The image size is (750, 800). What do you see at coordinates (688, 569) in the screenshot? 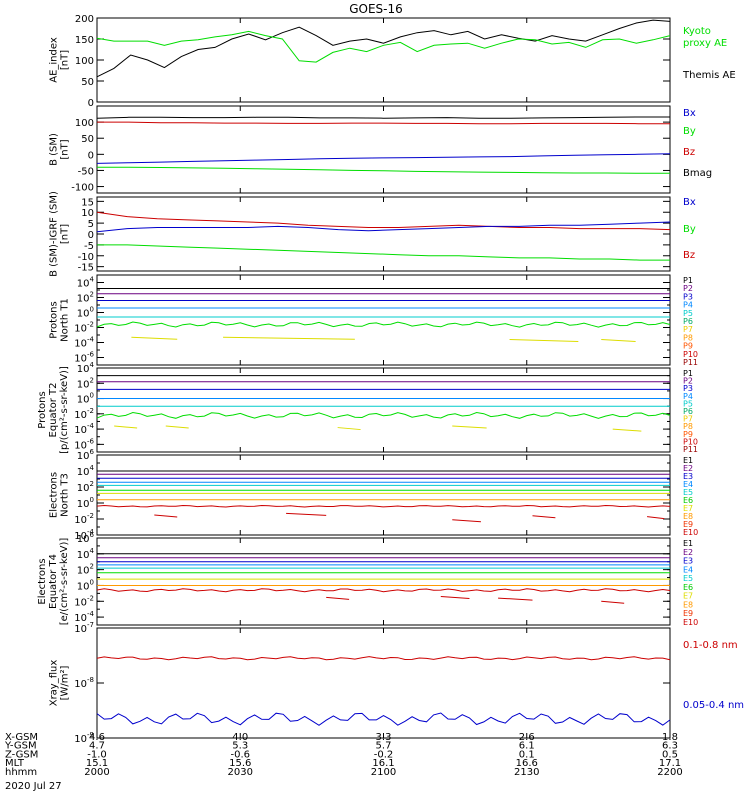
I see `legend-item: E4` at bounding box center [688, 569].